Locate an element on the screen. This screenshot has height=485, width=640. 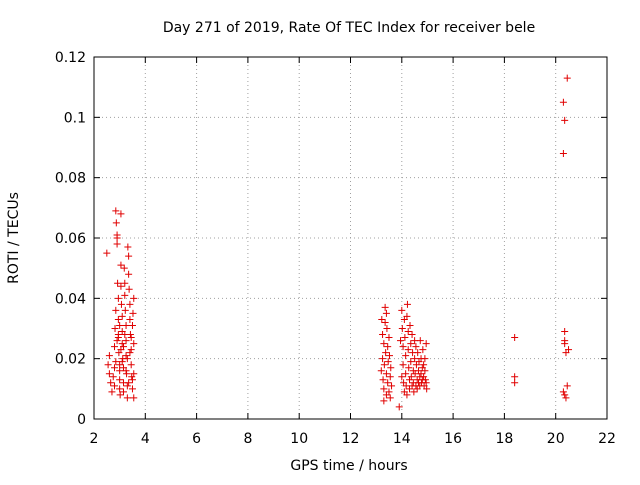
y-tick-label: 0.04 is located at coordinates (70, 299).